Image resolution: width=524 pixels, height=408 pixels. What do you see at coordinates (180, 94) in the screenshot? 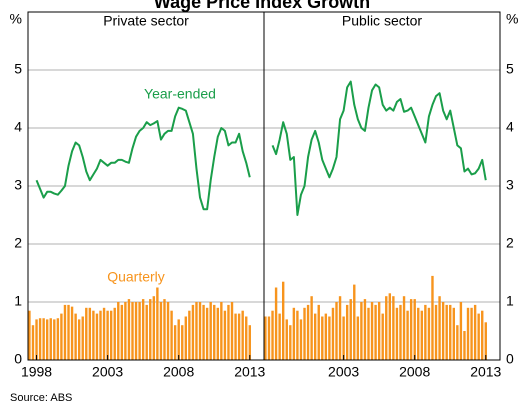
I see `series-label: Year-ended` at bounding box center [180, 94].